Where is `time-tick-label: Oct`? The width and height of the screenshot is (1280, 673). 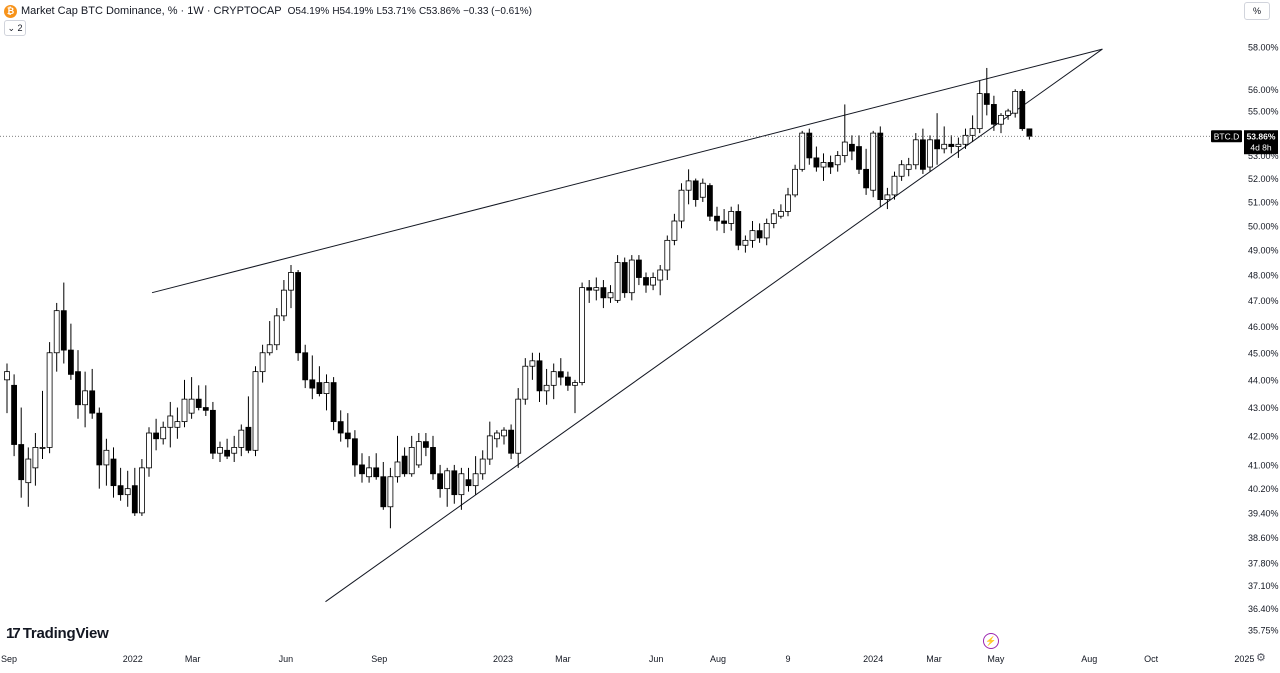 time-tick-label: Oct is located at coordinates (1151, 659).